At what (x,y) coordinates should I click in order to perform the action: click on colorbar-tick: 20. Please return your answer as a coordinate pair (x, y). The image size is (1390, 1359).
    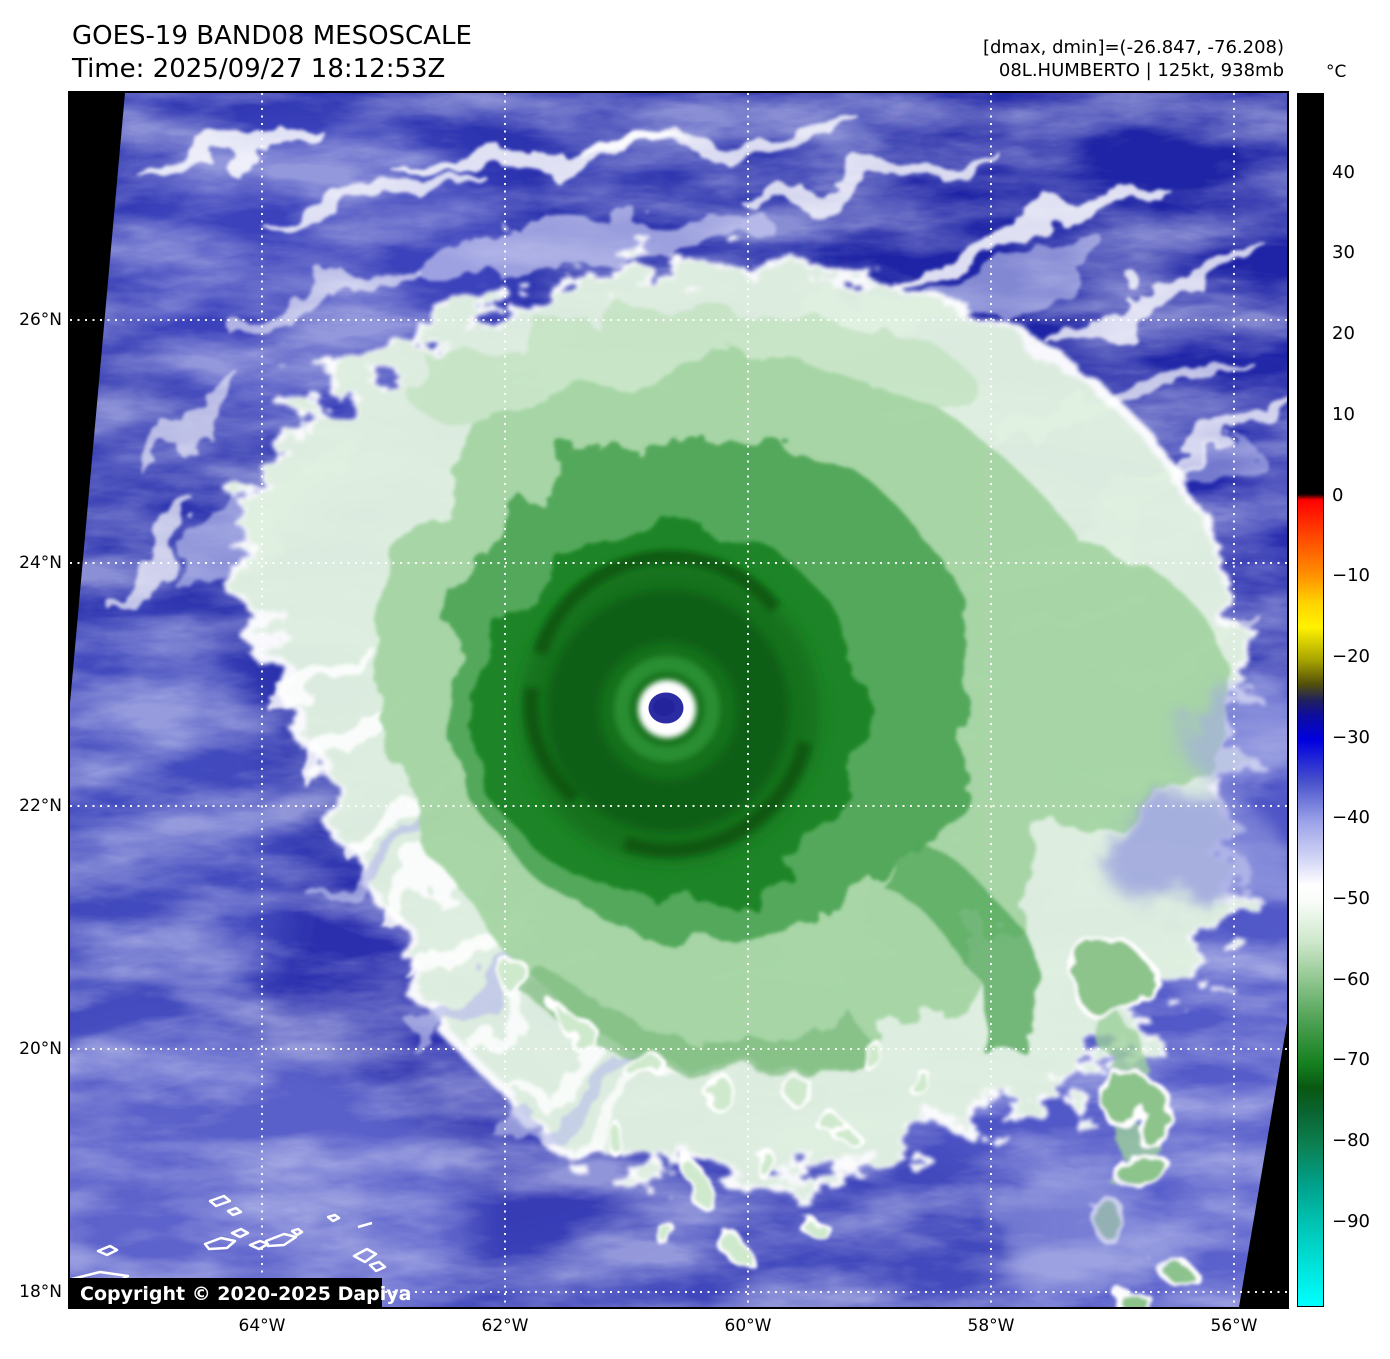
    Looking at the image, I should click on (1343, 333).